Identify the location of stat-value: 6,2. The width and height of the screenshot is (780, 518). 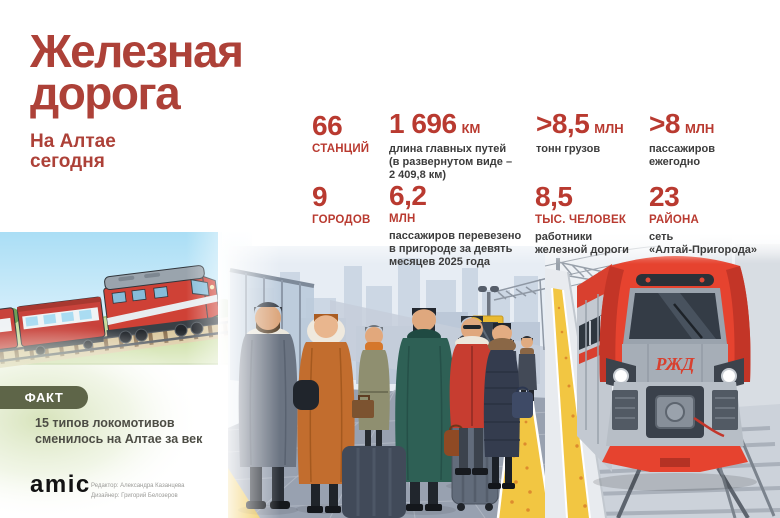
(408, 195).